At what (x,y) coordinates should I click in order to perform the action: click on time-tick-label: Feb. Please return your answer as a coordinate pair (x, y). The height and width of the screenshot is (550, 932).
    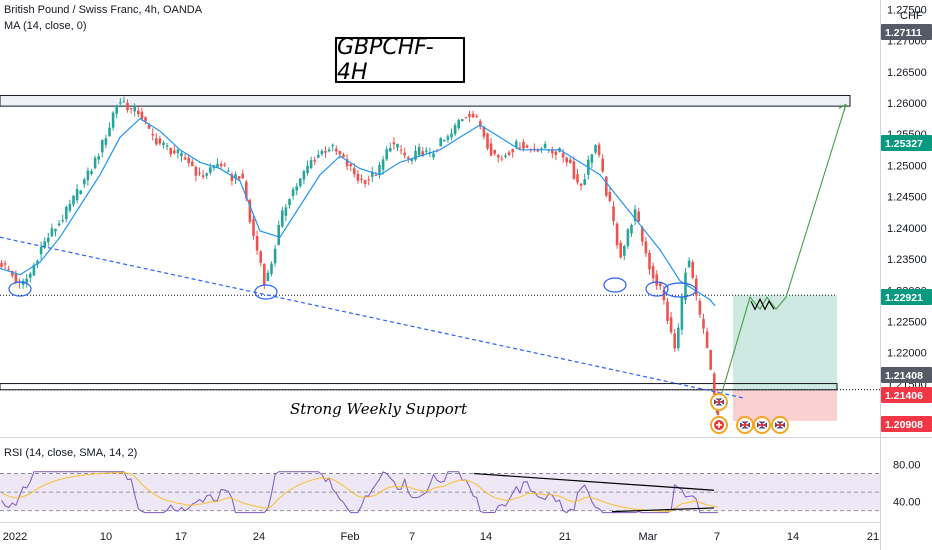
    Looking at the image, I should click on (350, 537).